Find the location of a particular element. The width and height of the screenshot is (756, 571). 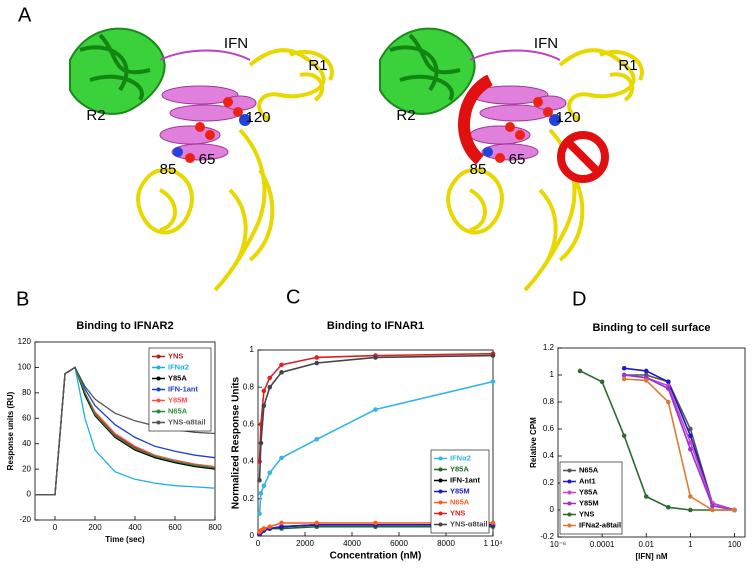

x-tick-label: 200 is located at coordinates (95, 527).